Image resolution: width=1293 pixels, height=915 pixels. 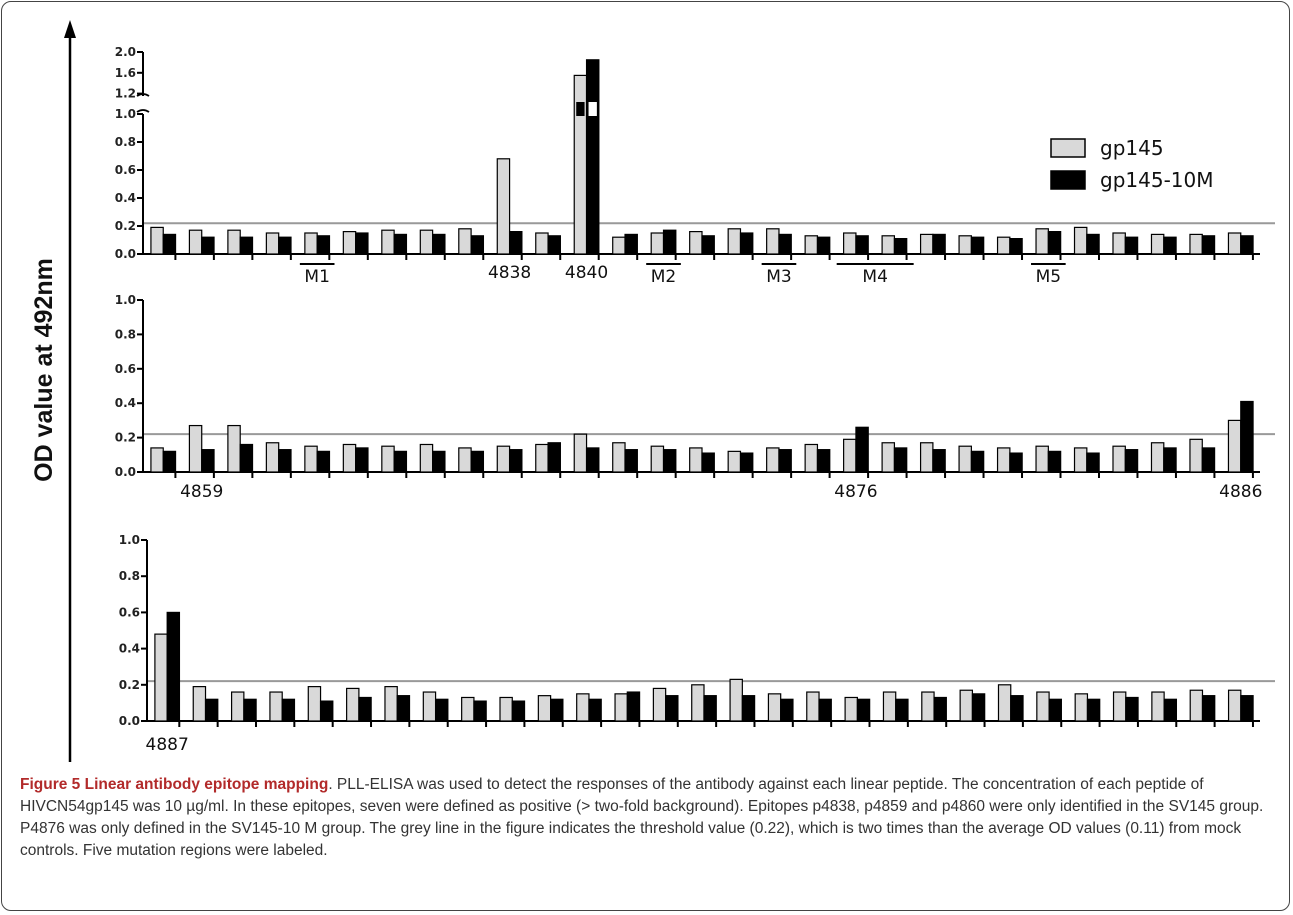 What do you see at coordinates (125, 334) in the screenshot?
I see `y-tick-label: 0.8` at bounding box center [125, 334].